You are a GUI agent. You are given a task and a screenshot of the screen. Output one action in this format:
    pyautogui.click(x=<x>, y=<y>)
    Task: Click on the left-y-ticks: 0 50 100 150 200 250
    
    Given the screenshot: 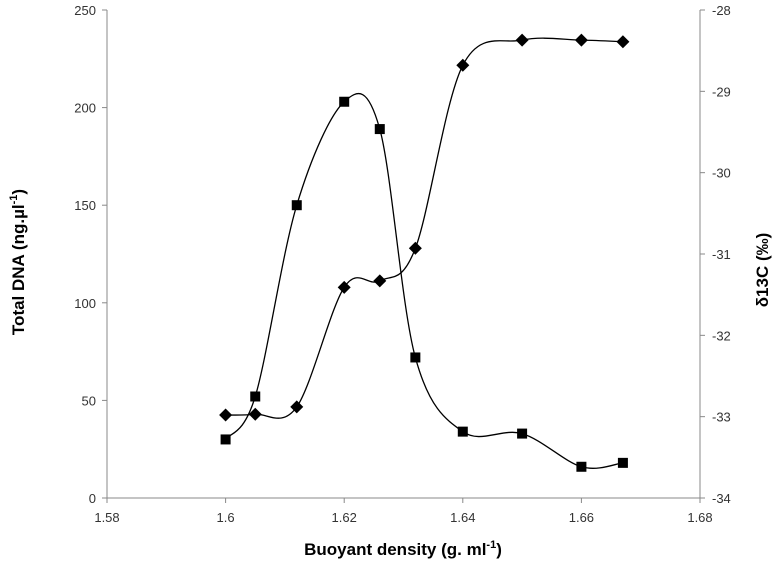 What is the action you would take?
    pyautogui.click(x=90, y=254)
    